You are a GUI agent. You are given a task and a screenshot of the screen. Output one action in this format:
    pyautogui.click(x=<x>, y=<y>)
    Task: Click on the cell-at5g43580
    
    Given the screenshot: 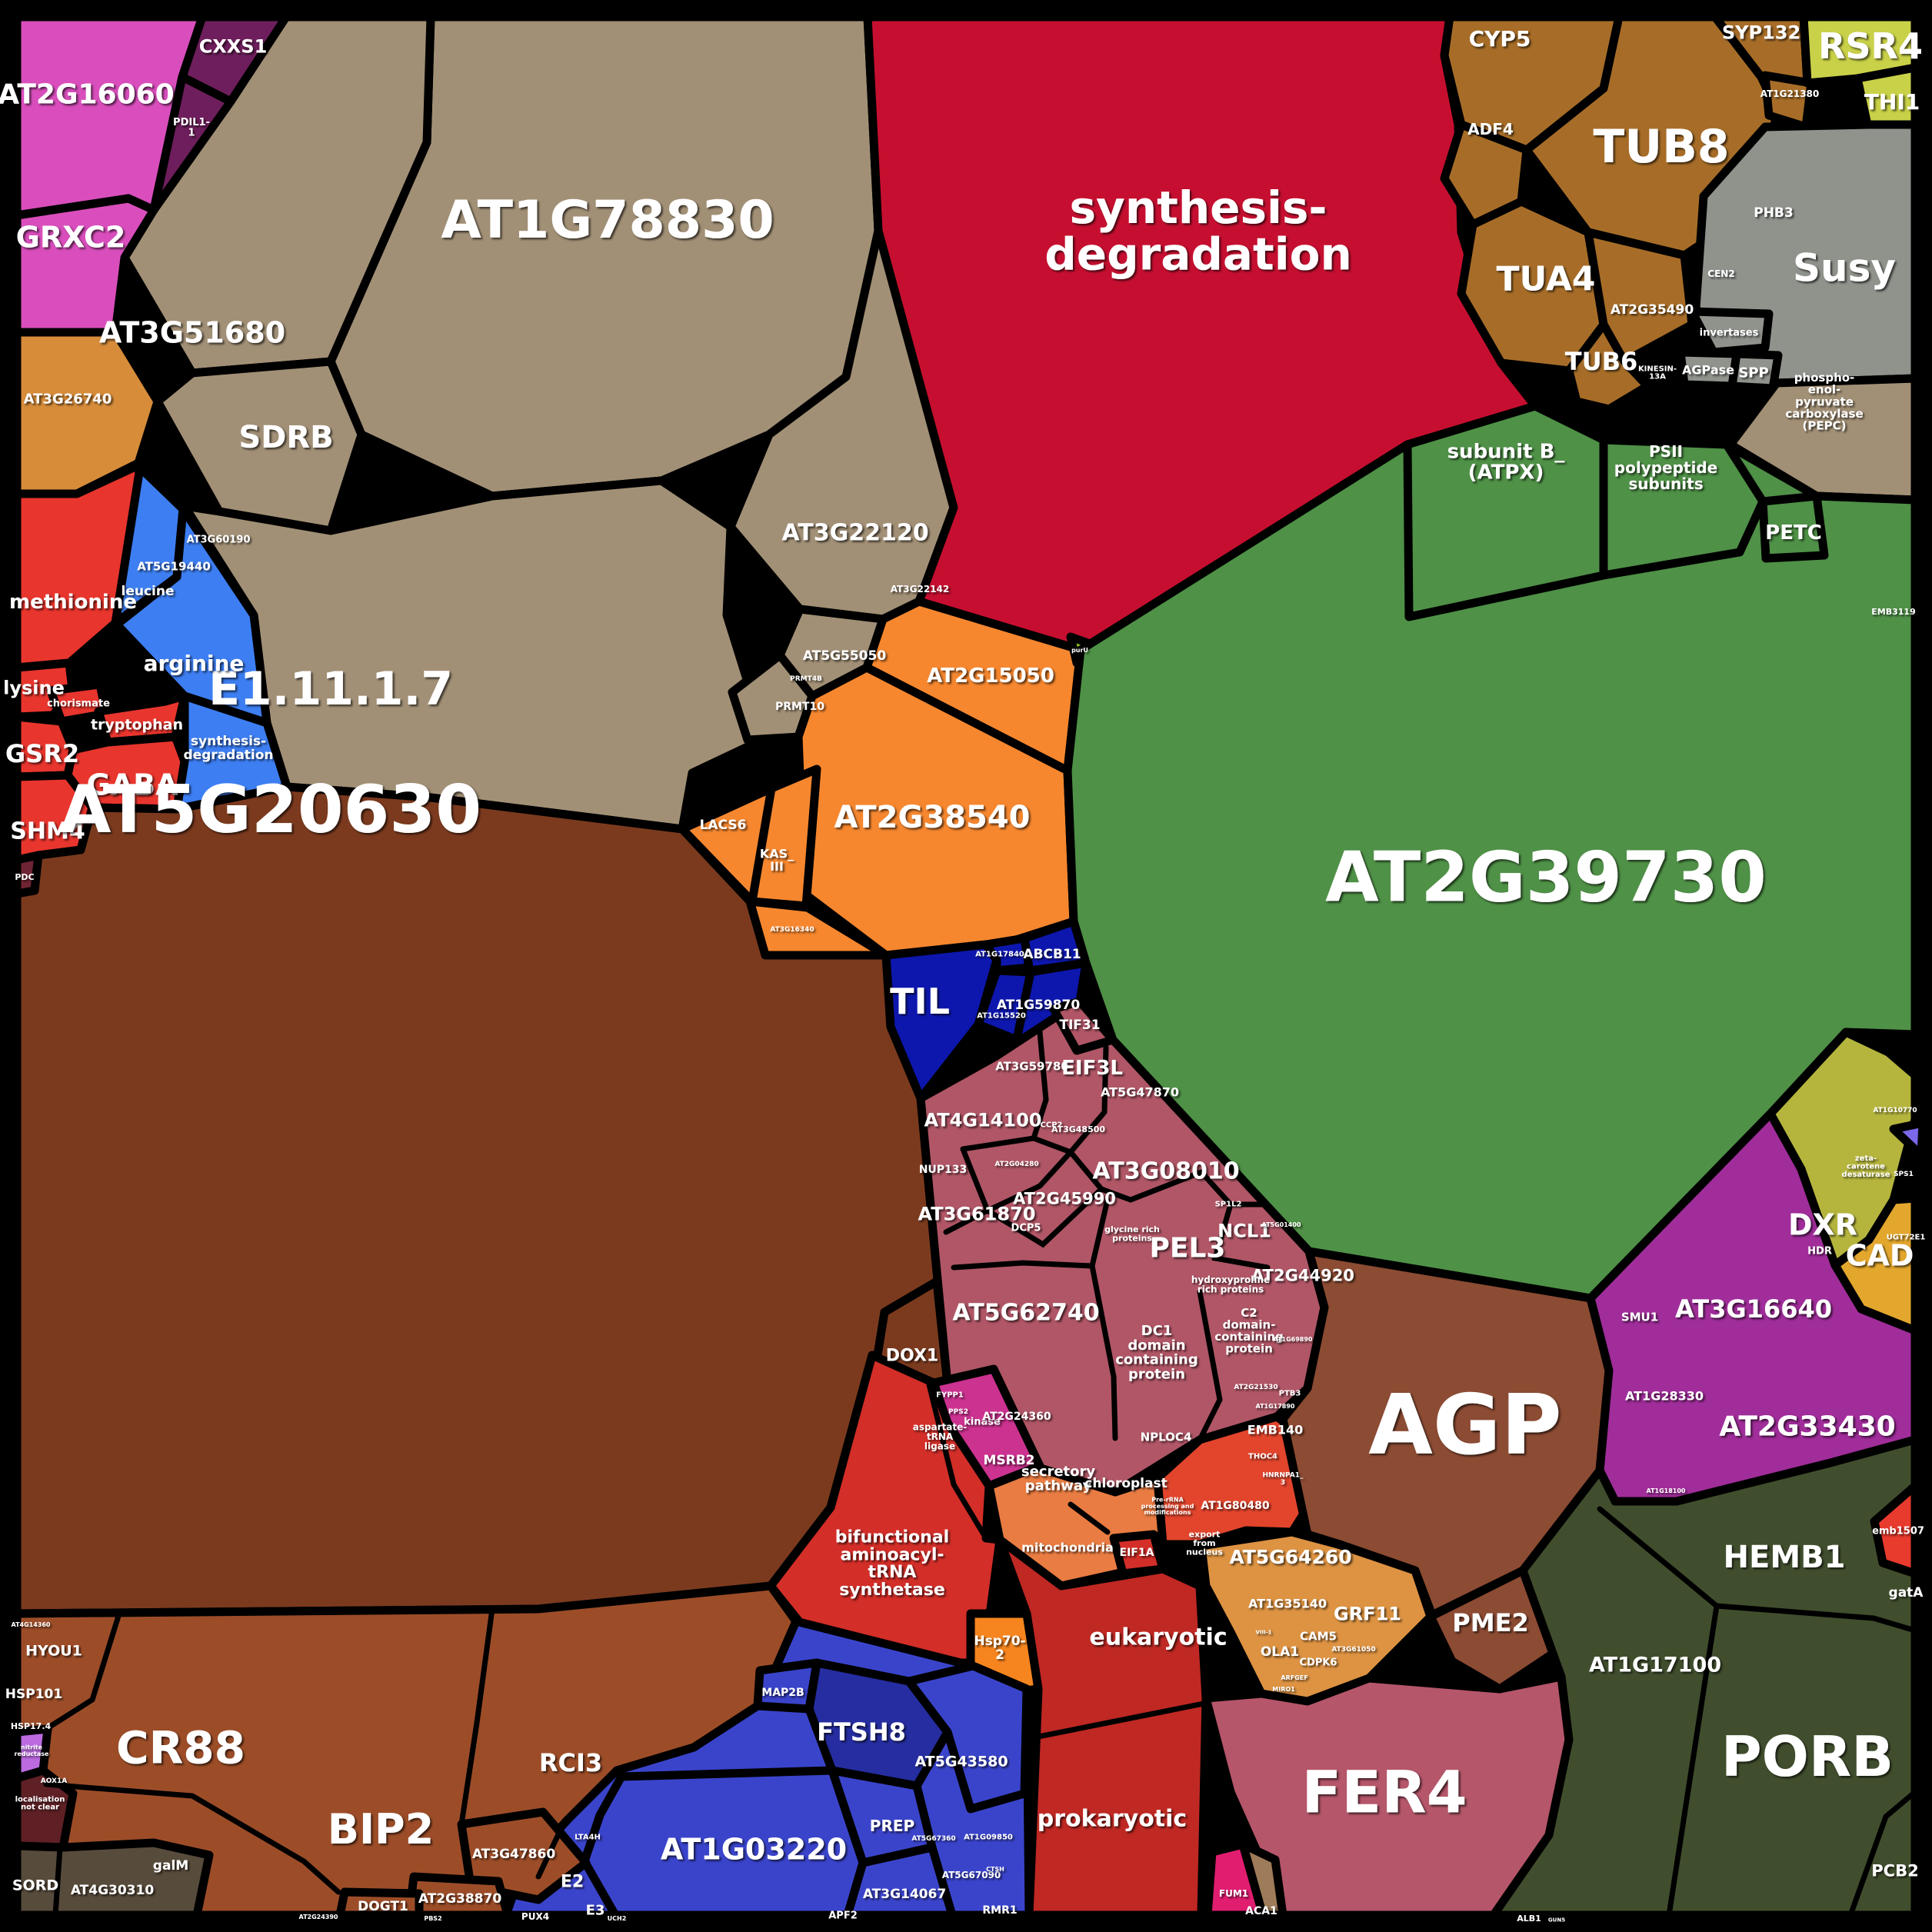 What is the action you would take?
    pyautogui.click(x=967, y=1737)
    